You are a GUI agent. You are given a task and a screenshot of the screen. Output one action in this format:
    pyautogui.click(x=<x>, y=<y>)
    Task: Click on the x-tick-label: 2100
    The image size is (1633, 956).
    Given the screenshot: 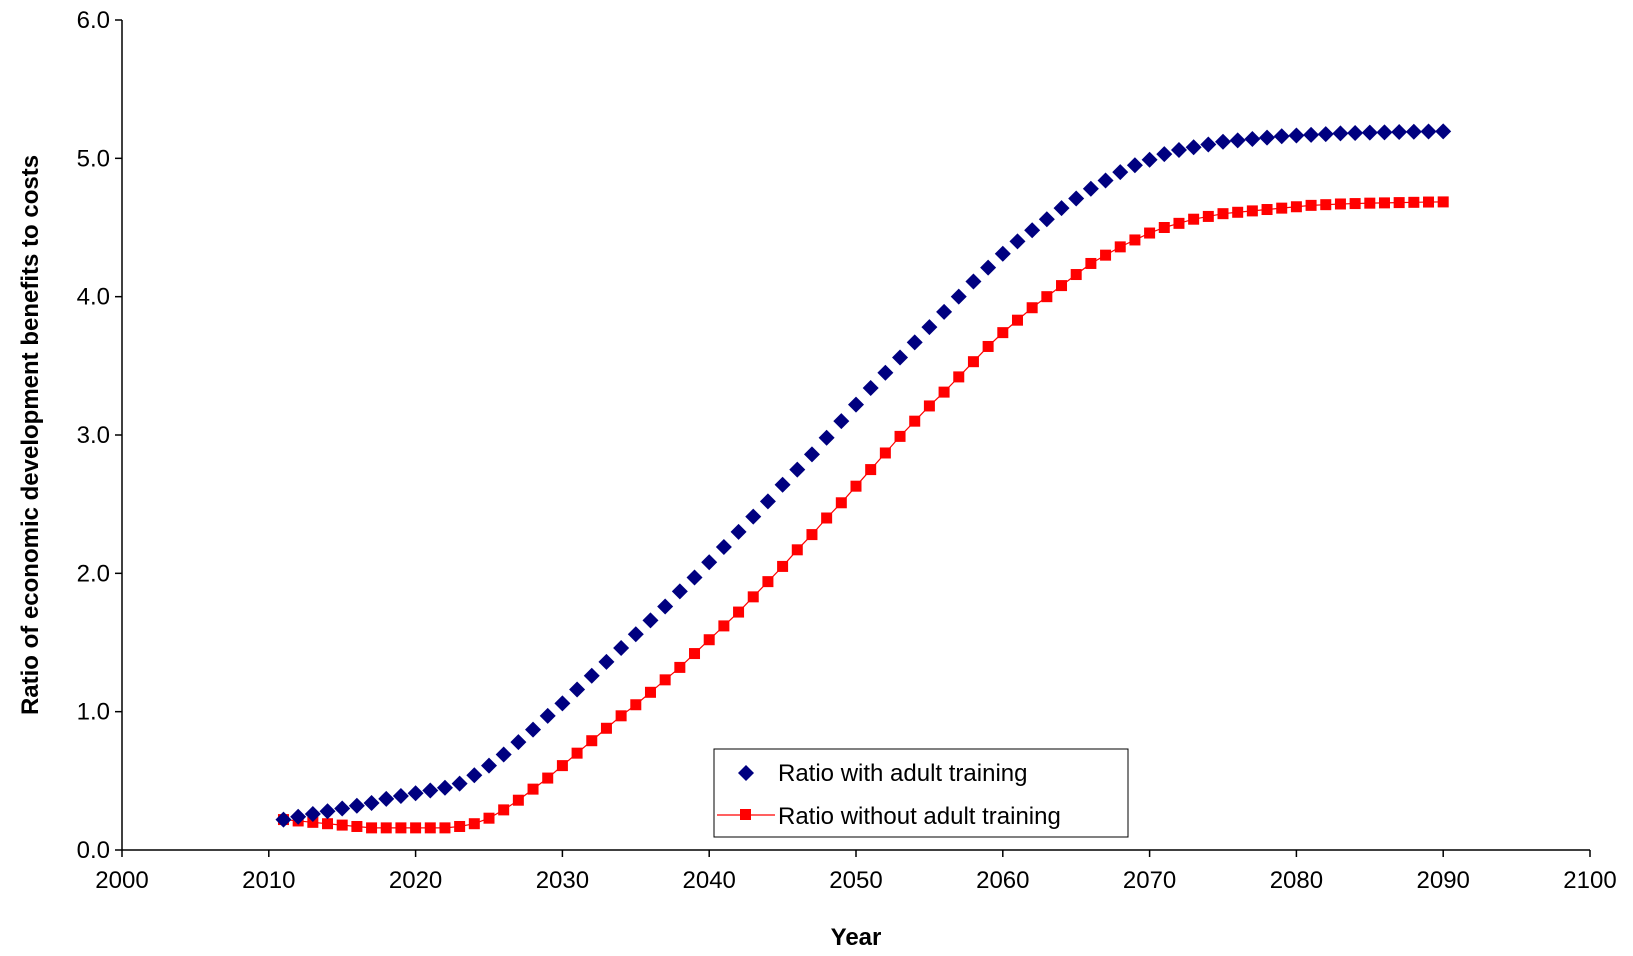 What is the action you would take?
    pyautogui.click(x=1589, y=880)
    